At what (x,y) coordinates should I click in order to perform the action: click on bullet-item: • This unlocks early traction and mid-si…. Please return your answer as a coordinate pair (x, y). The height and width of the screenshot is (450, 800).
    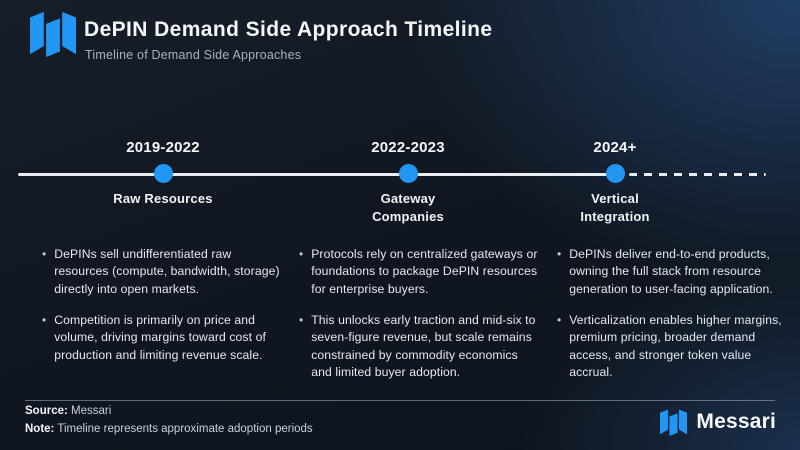
    Looking at the image, I should click on (419, 346).